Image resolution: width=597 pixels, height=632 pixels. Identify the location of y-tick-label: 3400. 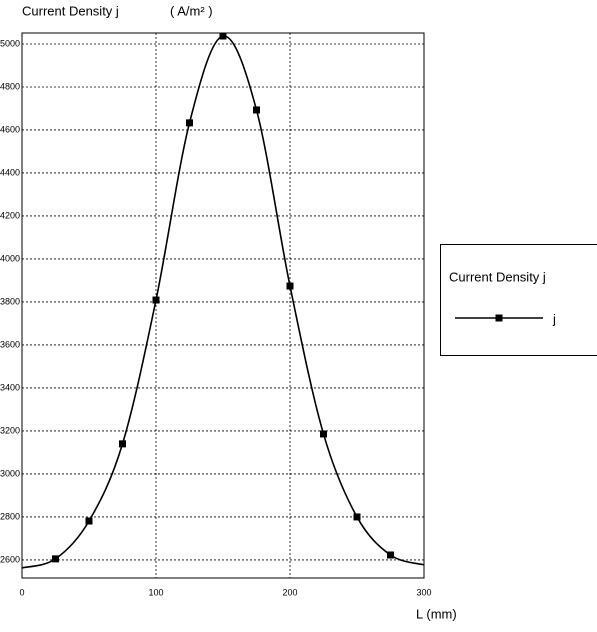
(10, 387).